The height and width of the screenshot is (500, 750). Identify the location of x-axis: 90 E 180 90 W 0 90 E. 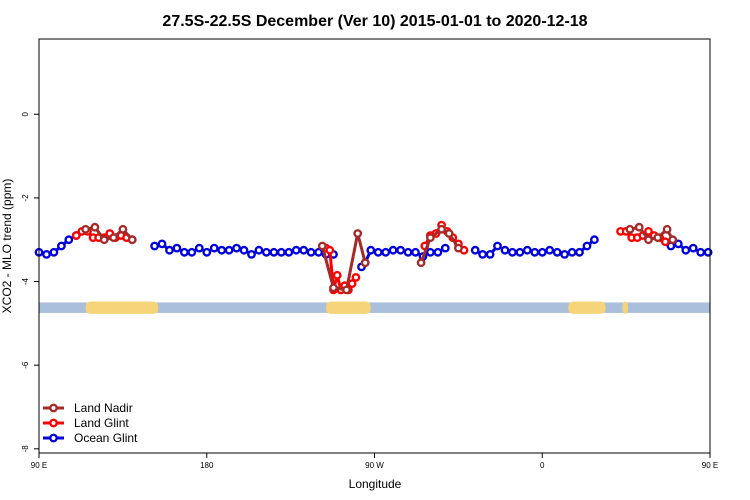
(374, 461).